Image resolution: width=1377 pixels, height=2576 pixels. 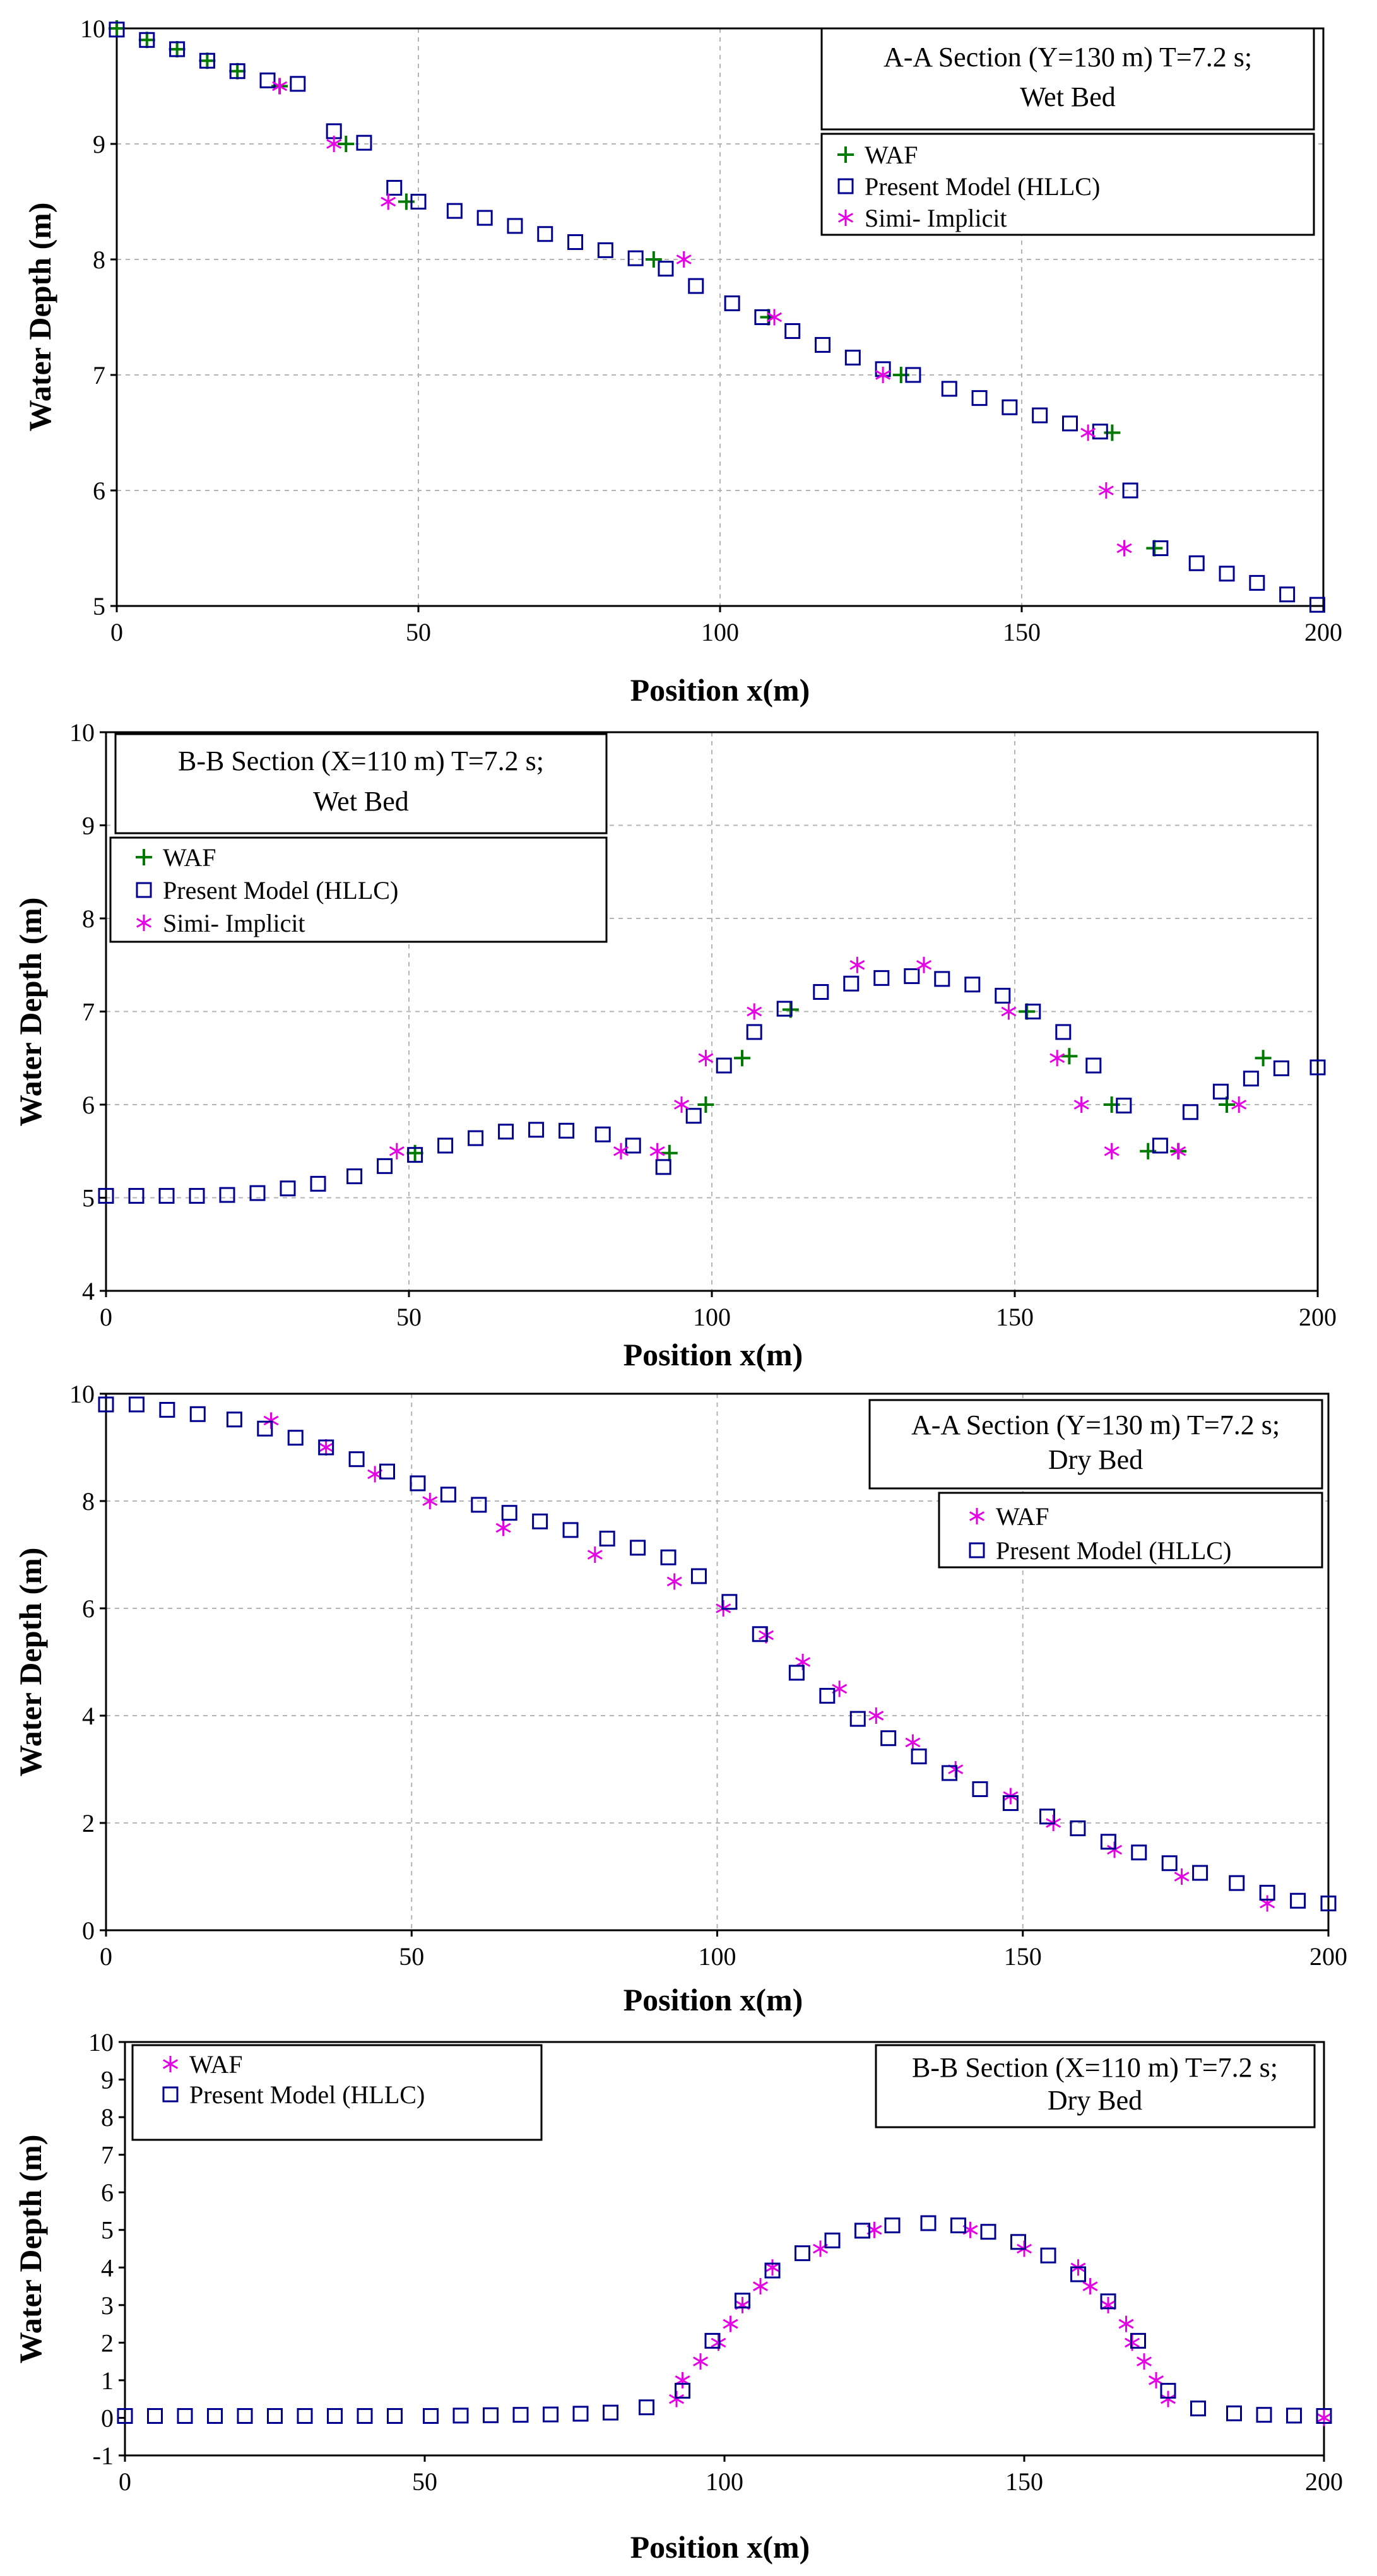 What do you see at coordinates (361, 761) in the screenshot?
I see `chart-title-line-1: B-B Section (X=110 m) T=7.2 s;` at bounding box center [361, 761].